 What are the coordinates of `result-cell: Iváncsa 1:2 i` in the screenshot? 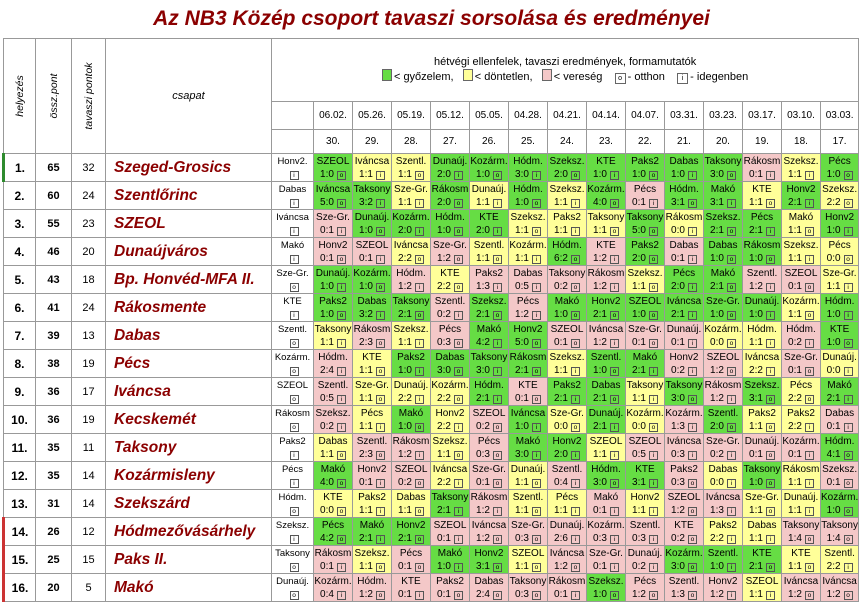 It's located at (606, 335).